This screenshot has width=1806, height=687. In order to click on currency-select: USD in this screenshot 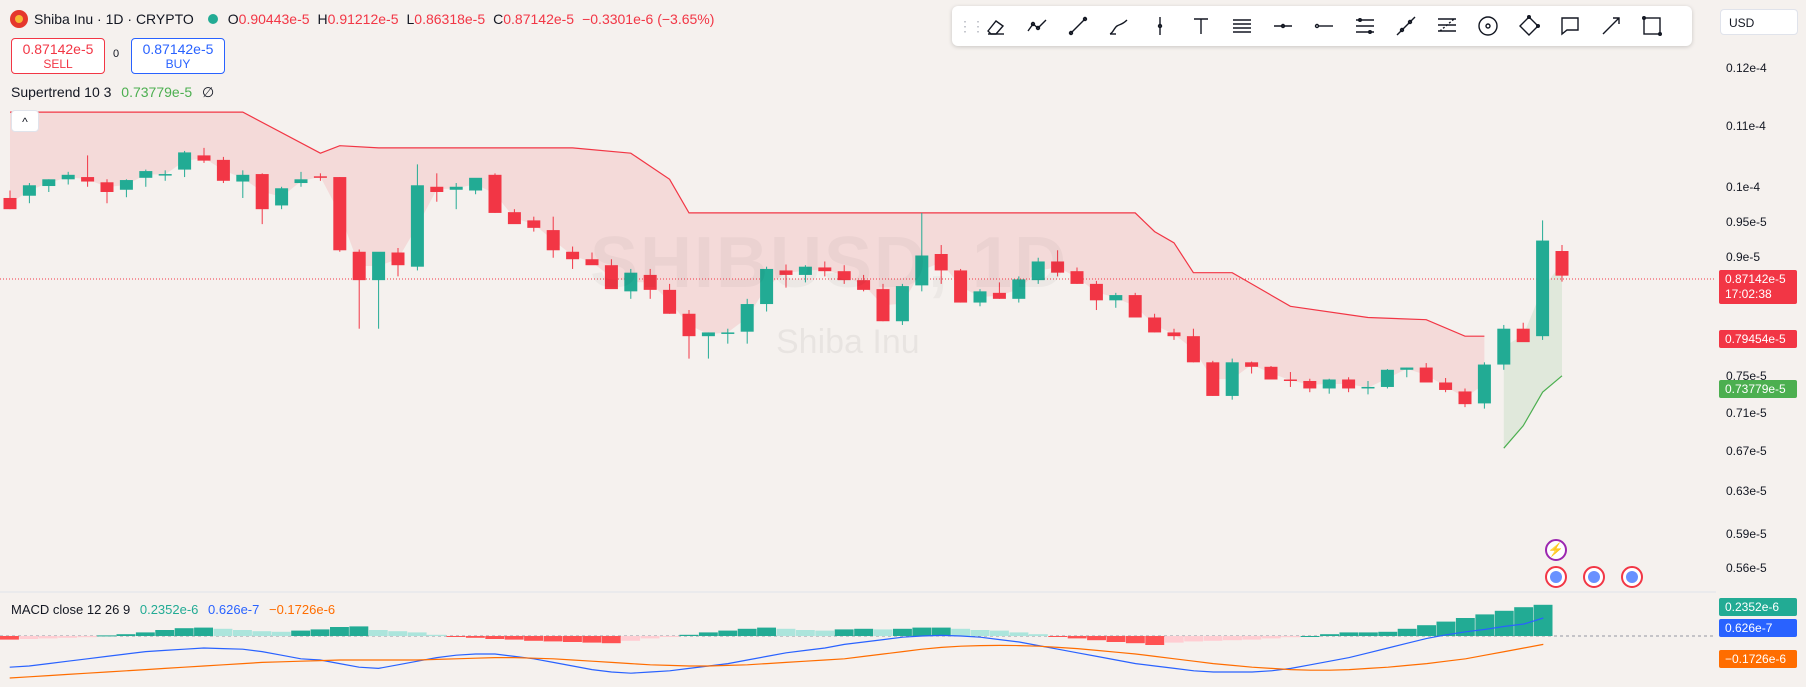, I will do `click(1759, 22)`.